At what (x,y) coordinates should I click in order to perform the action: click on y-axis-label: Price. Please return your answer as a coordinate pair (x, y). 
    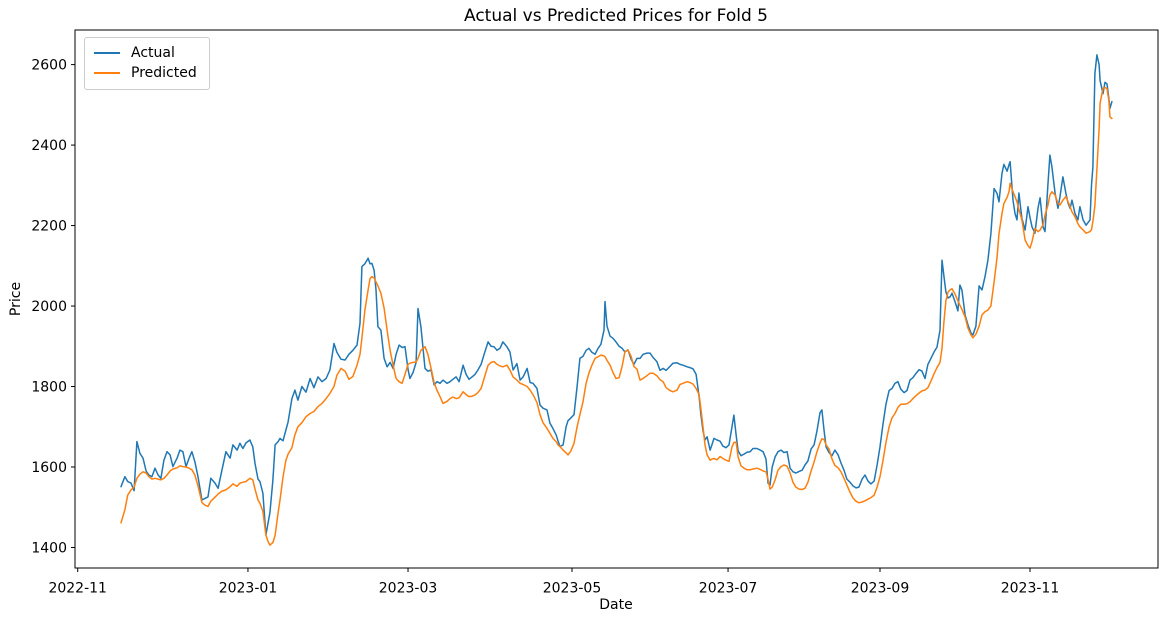
    Looking at the image, I should click on (16, 299).